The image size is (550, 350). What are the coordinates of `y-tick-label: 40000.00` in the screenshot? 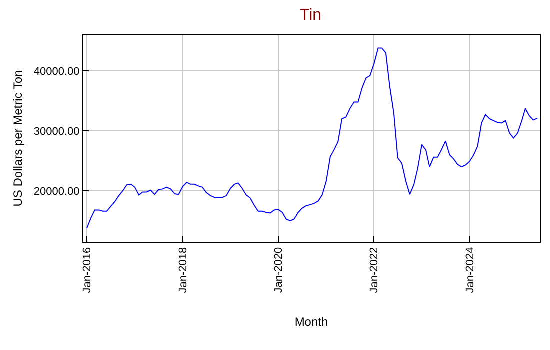 It's located at (57, 72).